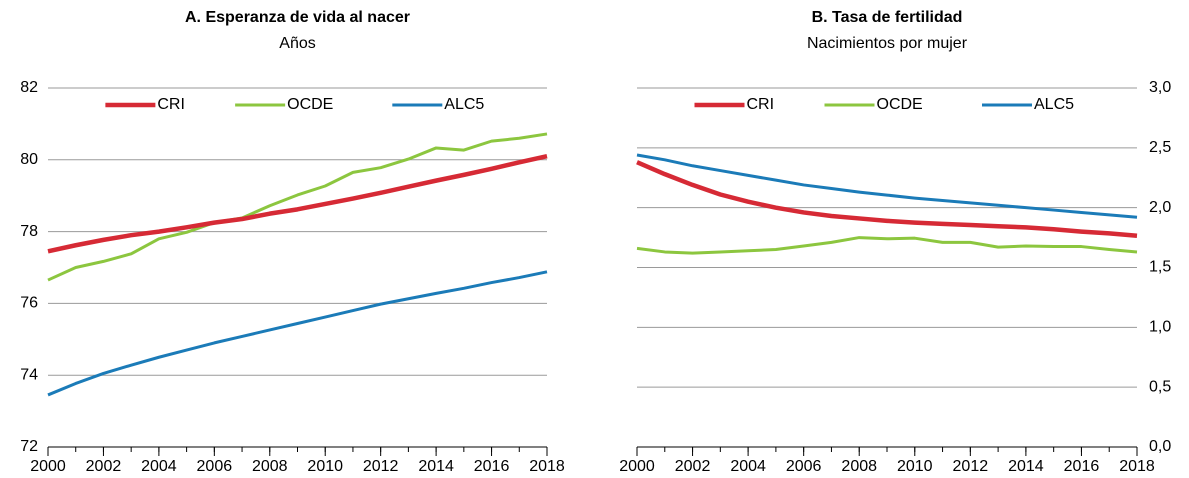  What do you see at coordinates (29, 87) in the screenshot?
I see `y-tick-label: 82` at bounding box center [29, 87].